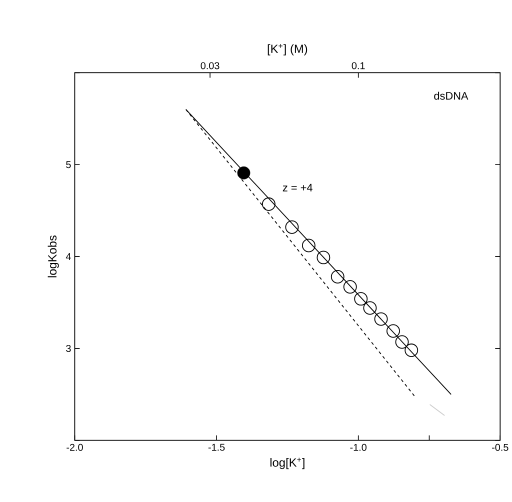 This screenshot has height=502, width=512. I want to click on y-tick-label: 4, so click(68, 256).